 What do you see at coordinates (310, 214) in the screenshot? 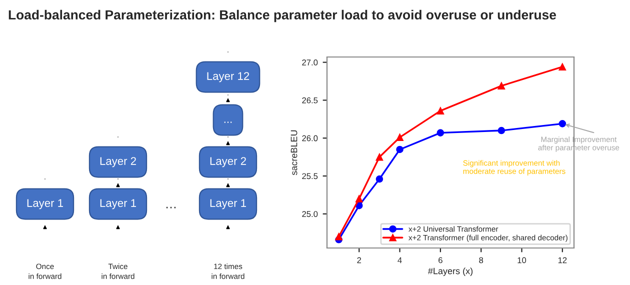
I see `y-tick-label: 25.0` at bounding box center [310, 214].